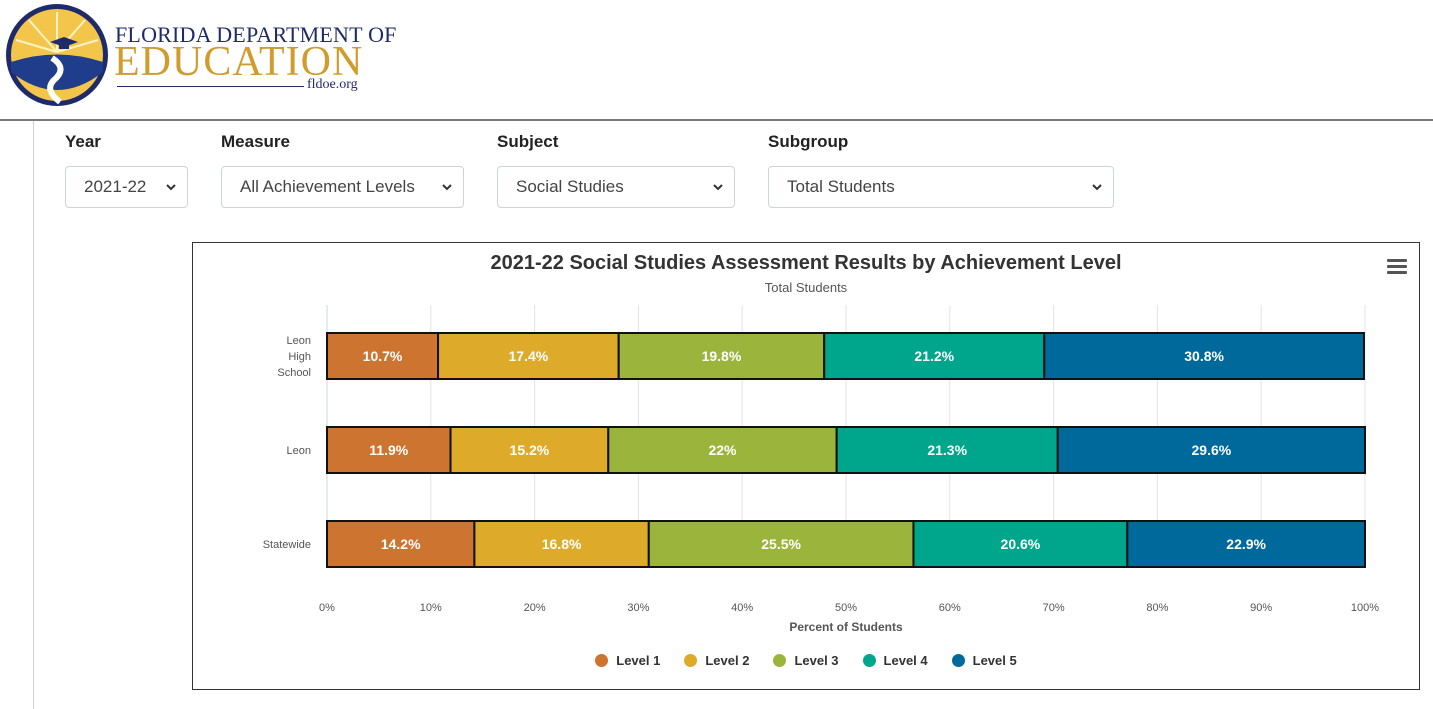 This screenshot has width=1433, height=709. I want to click on y-category-label: High, so click(299, 357).